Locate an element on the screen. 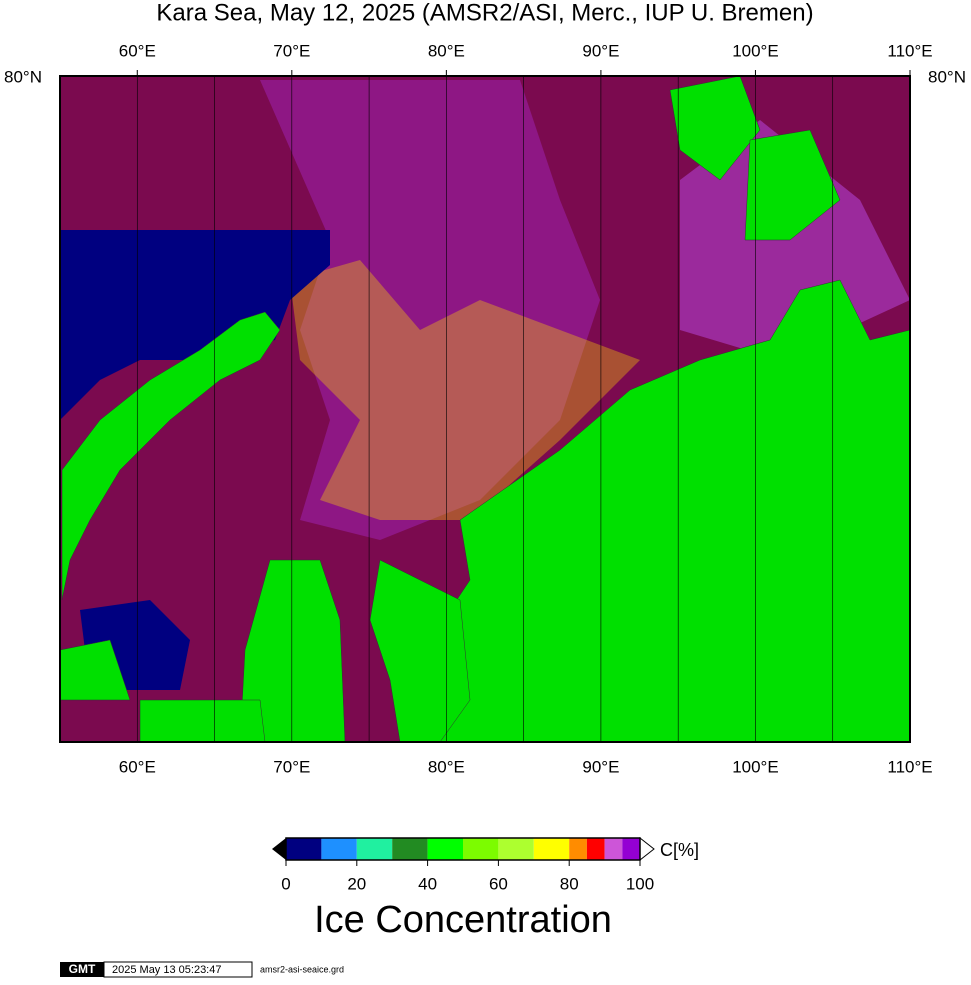  colorbar-tick-label: 60 is located at coordinates (498, 883).